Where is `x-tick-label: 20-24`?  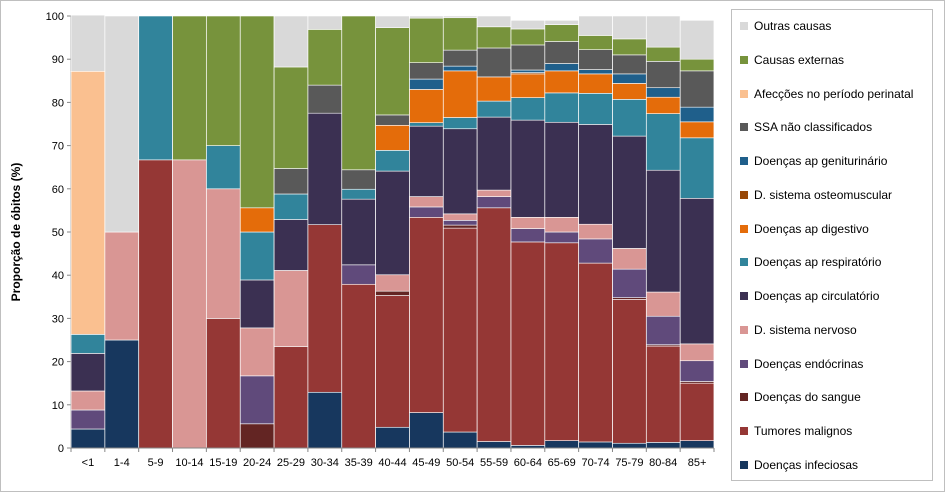 x-tick-label: 20-24 is located at coordinates (257, 463).